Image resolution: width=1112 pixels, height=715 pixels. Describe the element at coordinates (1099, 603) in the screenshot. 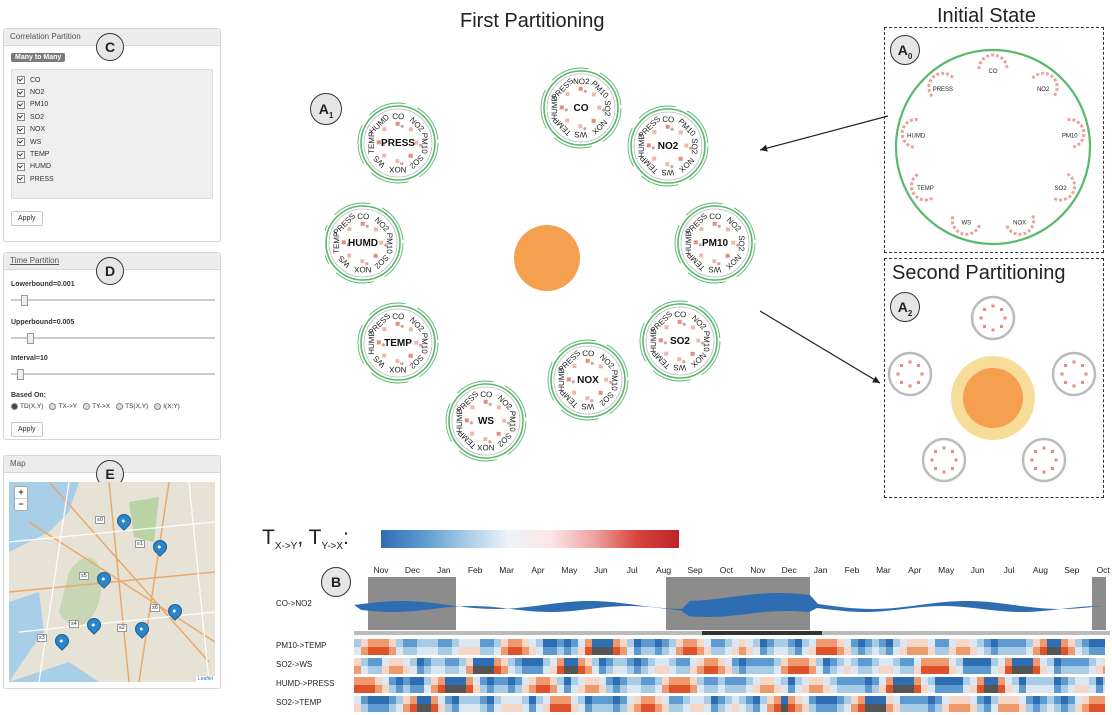

I see `highlight-period` at that location.